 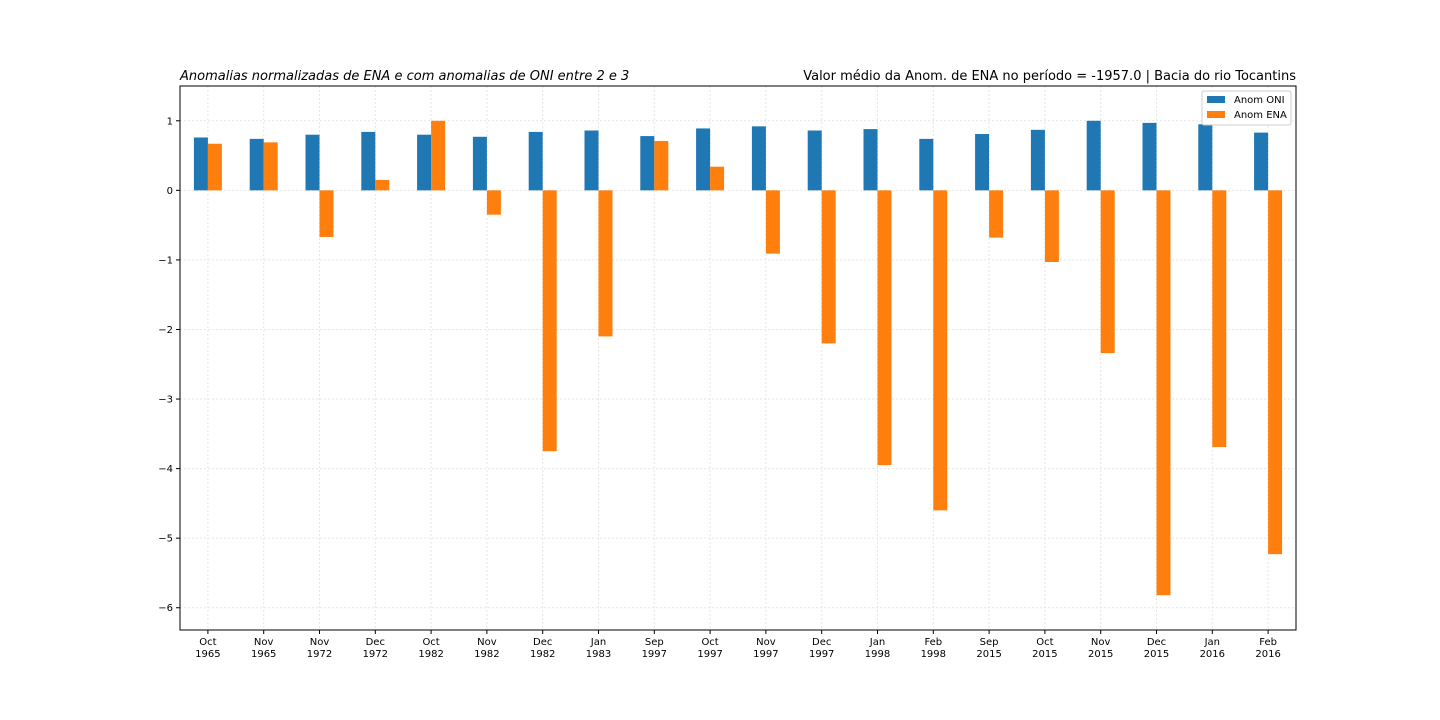 I want to click on y-tick-label: −1, so click(x=165, y=260).